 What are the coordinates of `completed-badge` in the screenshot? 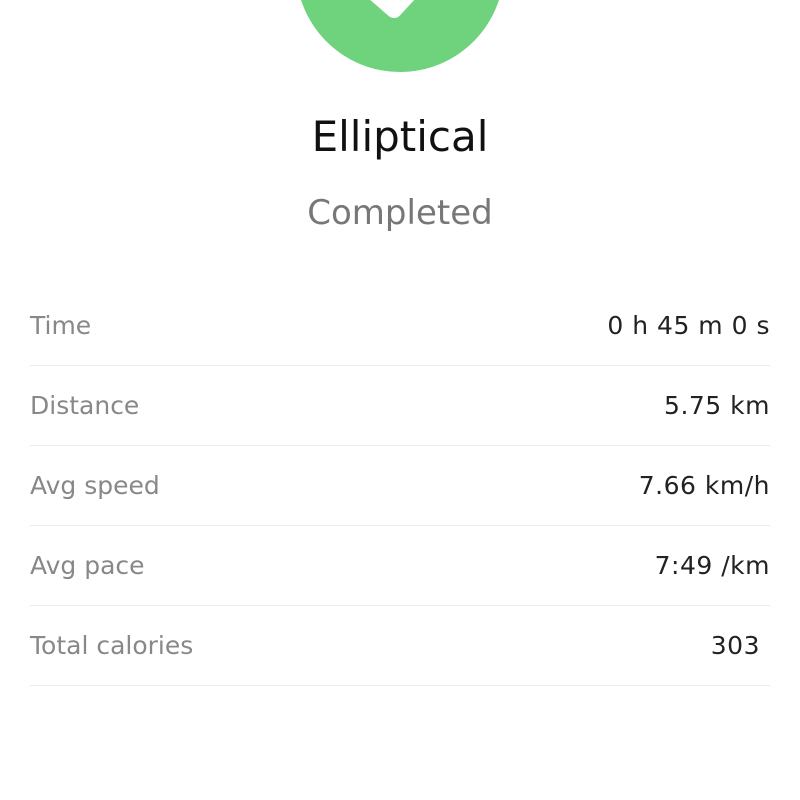 It's located at (400, 36).